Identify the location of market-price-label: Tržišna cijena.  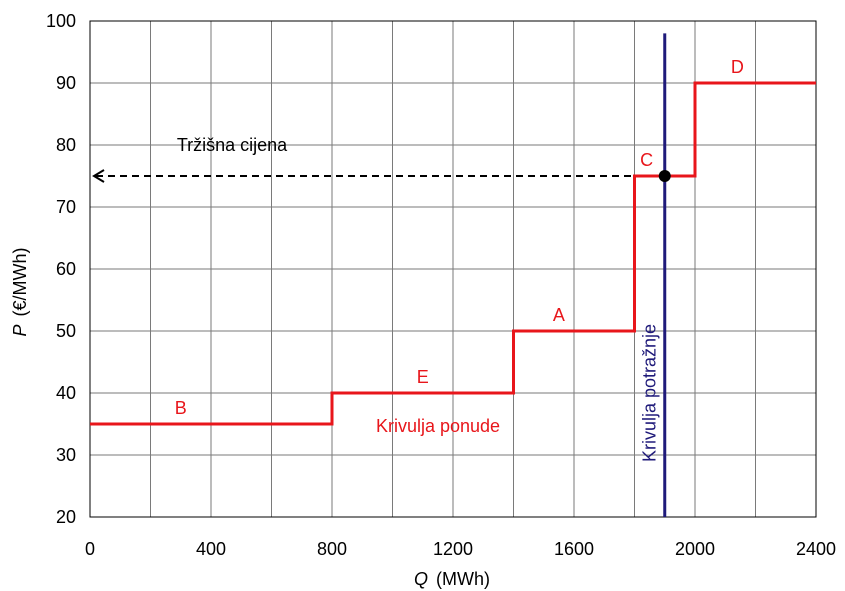
(232, 145).